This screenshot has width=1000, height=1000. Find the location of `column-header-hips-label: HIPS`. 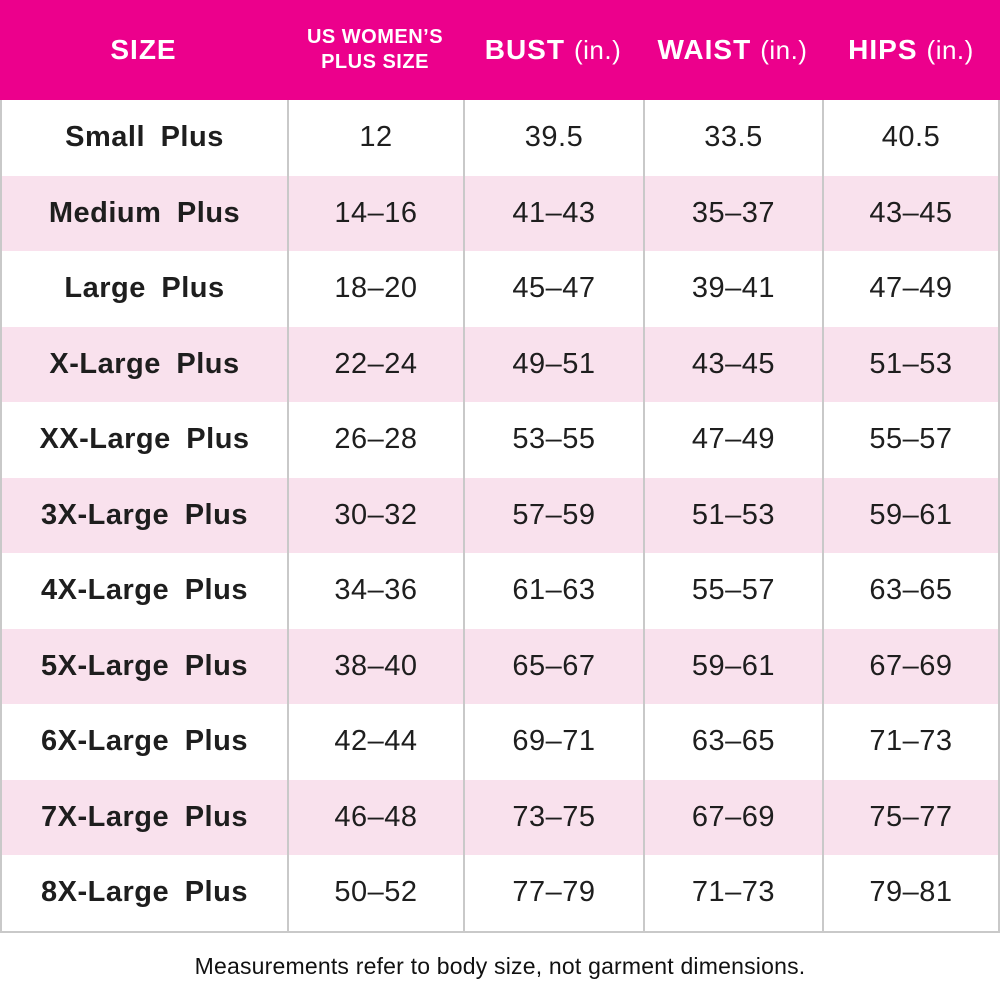

column-header-hips-label: HIPS is located at coordinates (883, 49).